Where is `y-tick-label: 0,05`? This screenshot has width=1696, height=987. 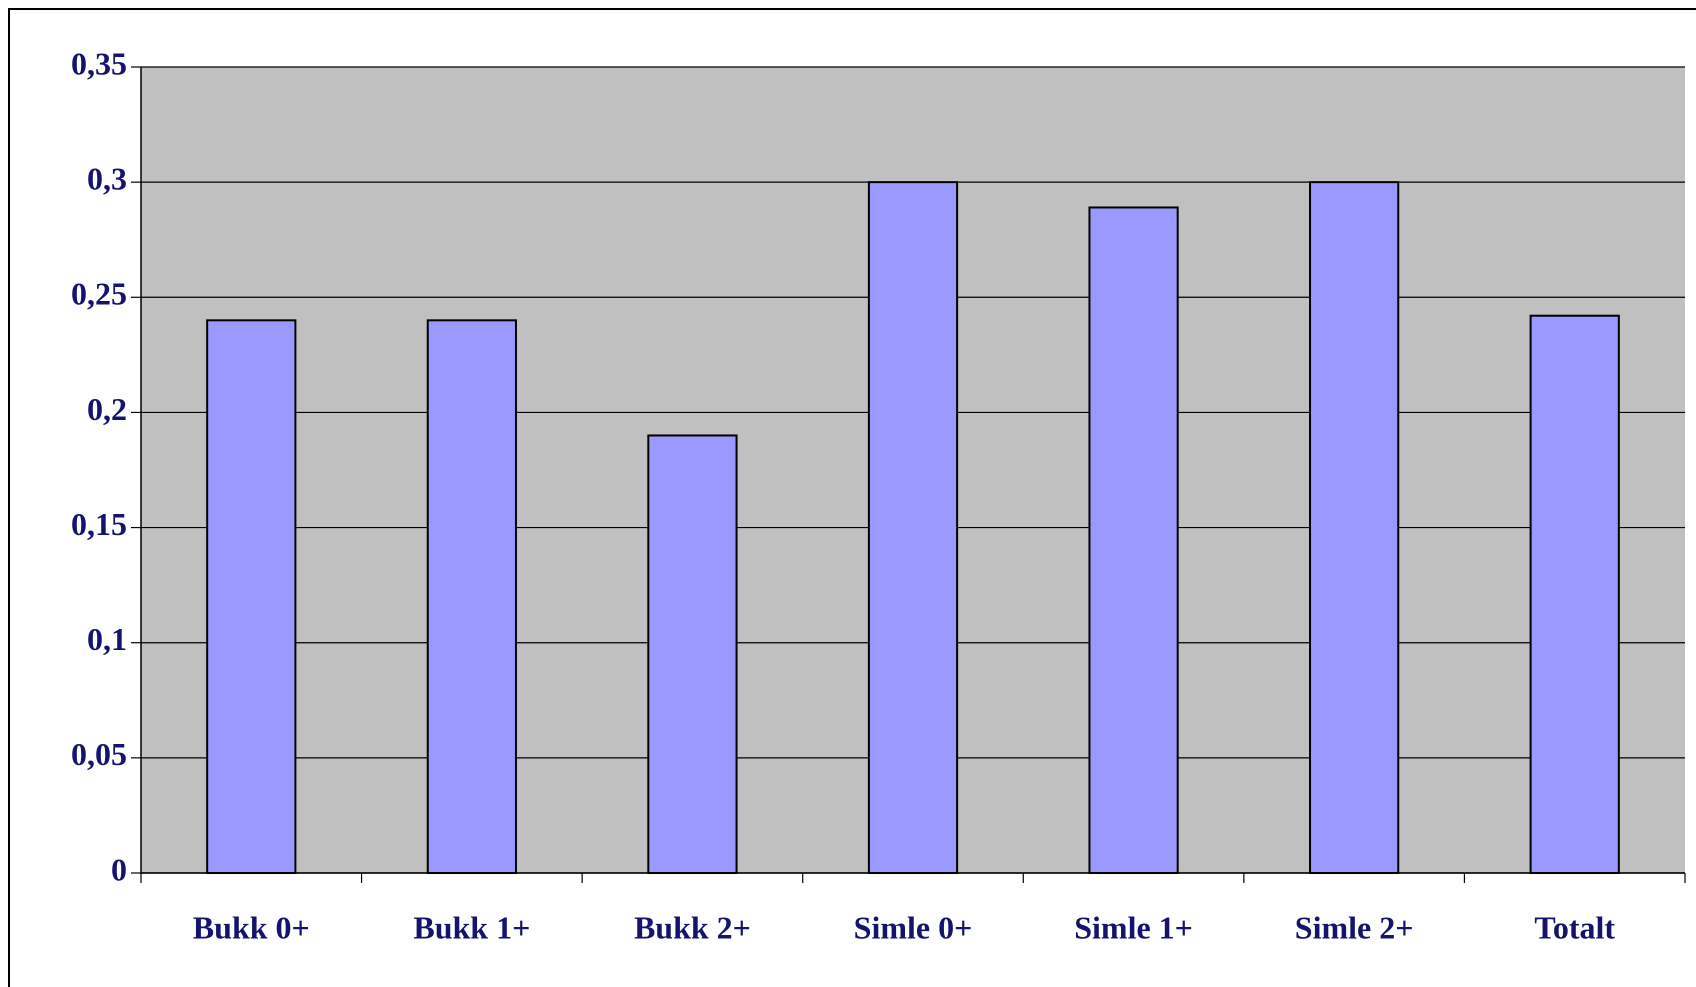
y-tick-label: 0,05 is located at coordinates (99, 754).